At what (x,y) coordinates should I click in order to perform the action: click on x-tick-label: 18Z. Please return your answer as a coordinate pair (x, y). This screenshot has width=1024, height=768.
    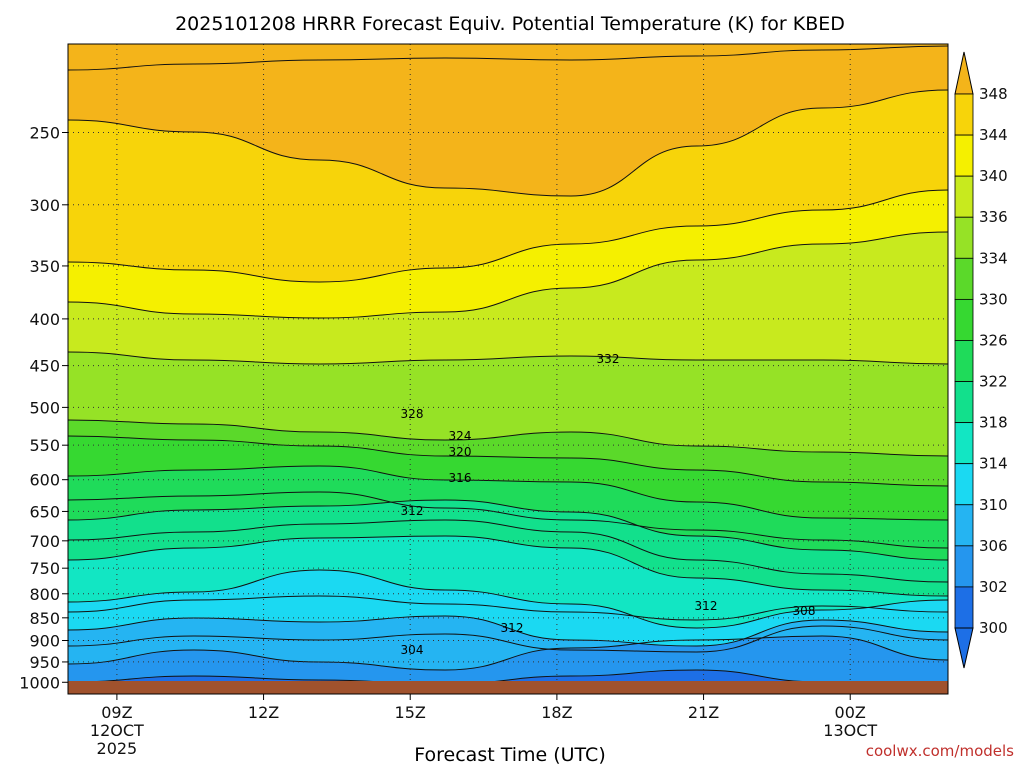
    Looking at the image, I should click on (556, 712).